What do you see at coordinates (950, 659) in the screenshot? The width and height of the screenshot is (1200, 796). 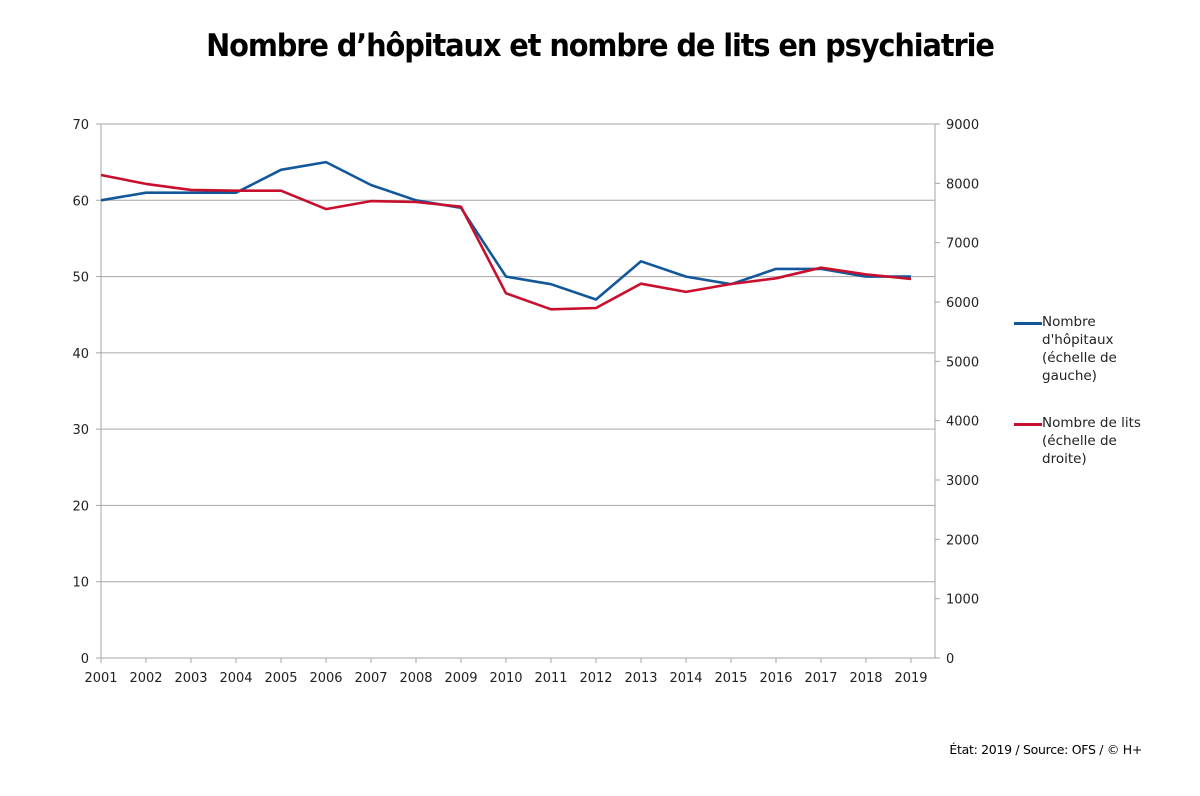 I see `right-axis-tick-label: 0` at bounding box center [950, 659].